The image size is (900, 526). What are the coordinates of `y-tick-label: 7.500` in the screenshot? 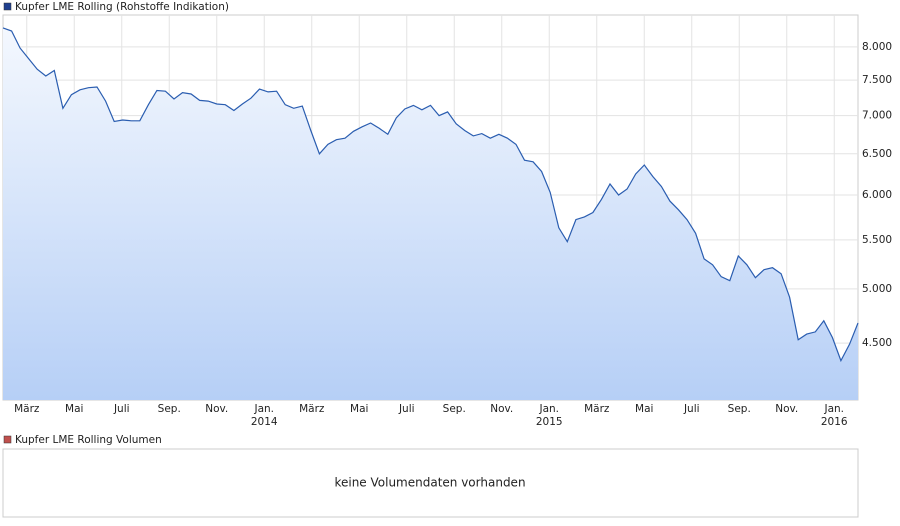 It's located at (877, 80).